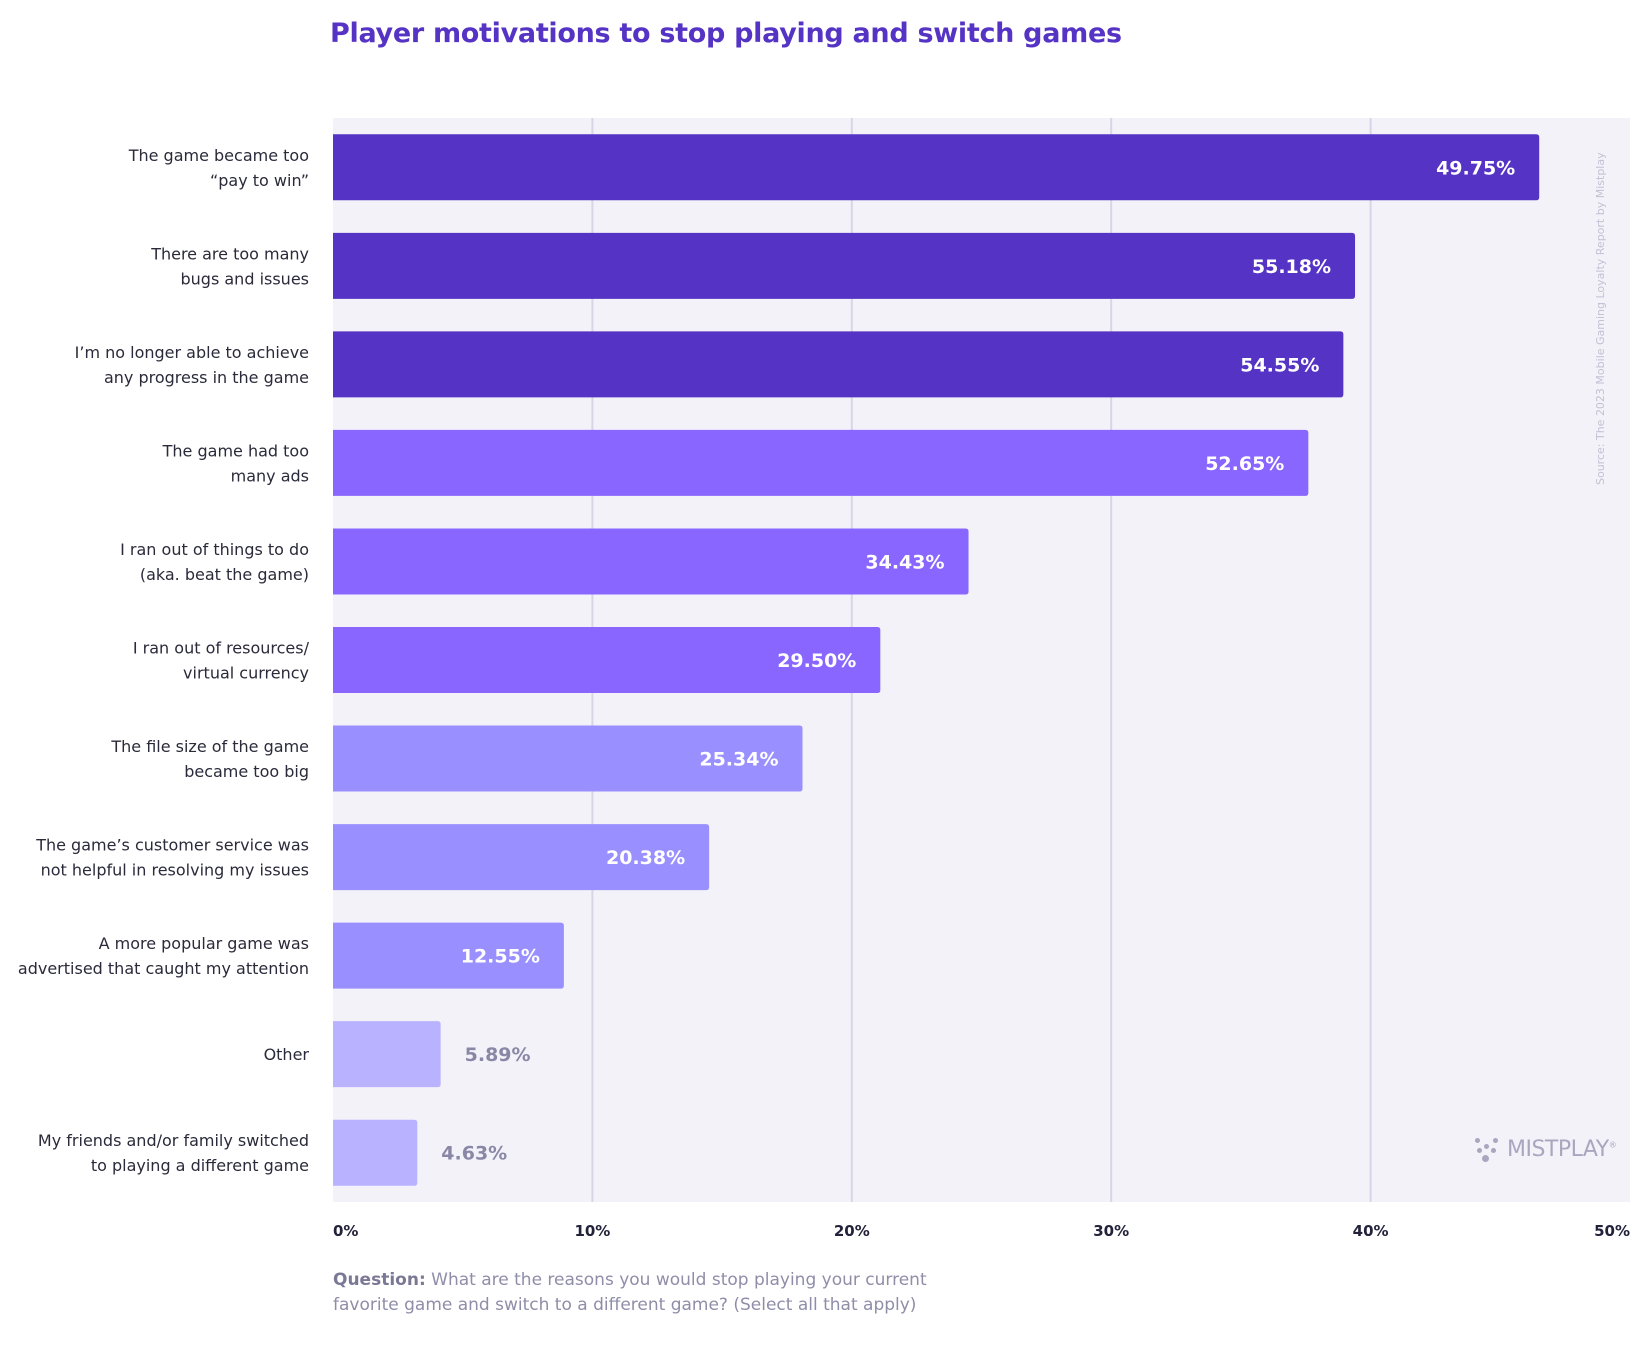 The width and height of the screenshot is (1650, 1358). Describe the element at coordinates (645, 858) in the screenshot. I see `data-label: 20.38%` at that location.